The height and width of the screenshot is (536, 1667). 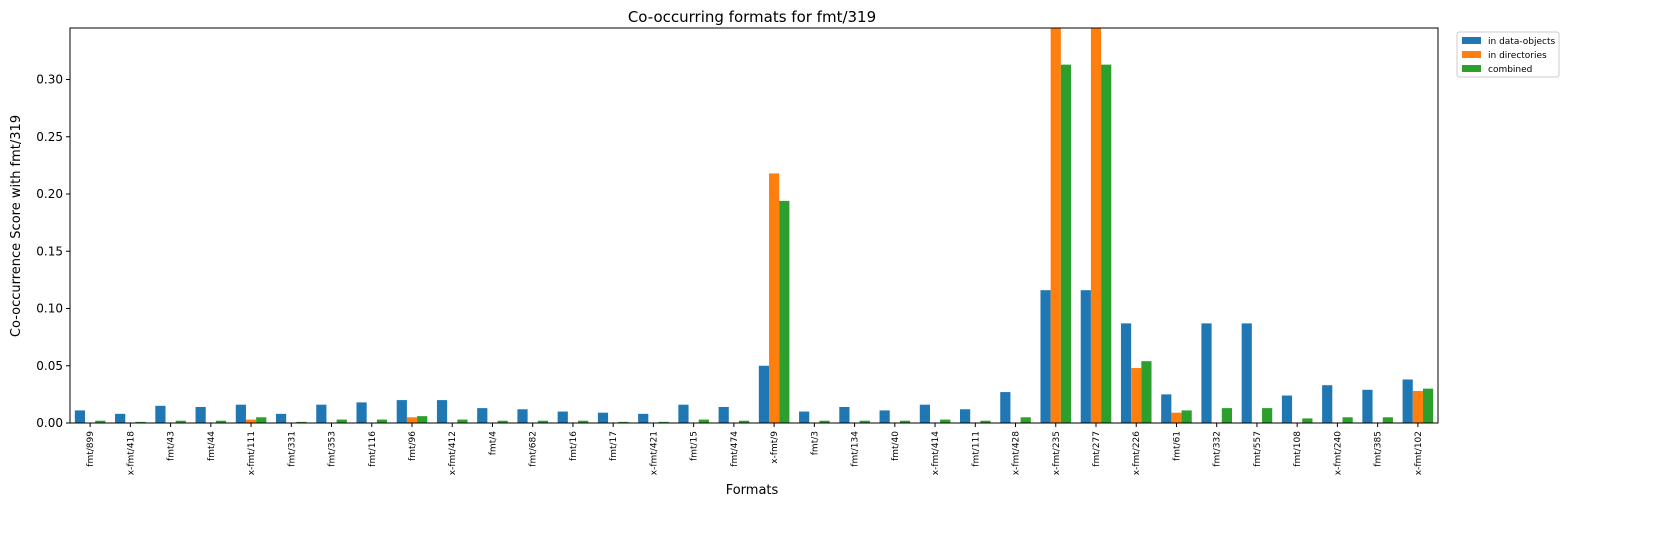 I want to click on x-tick-label: x-fmt/412, so click(x=453, y=453).